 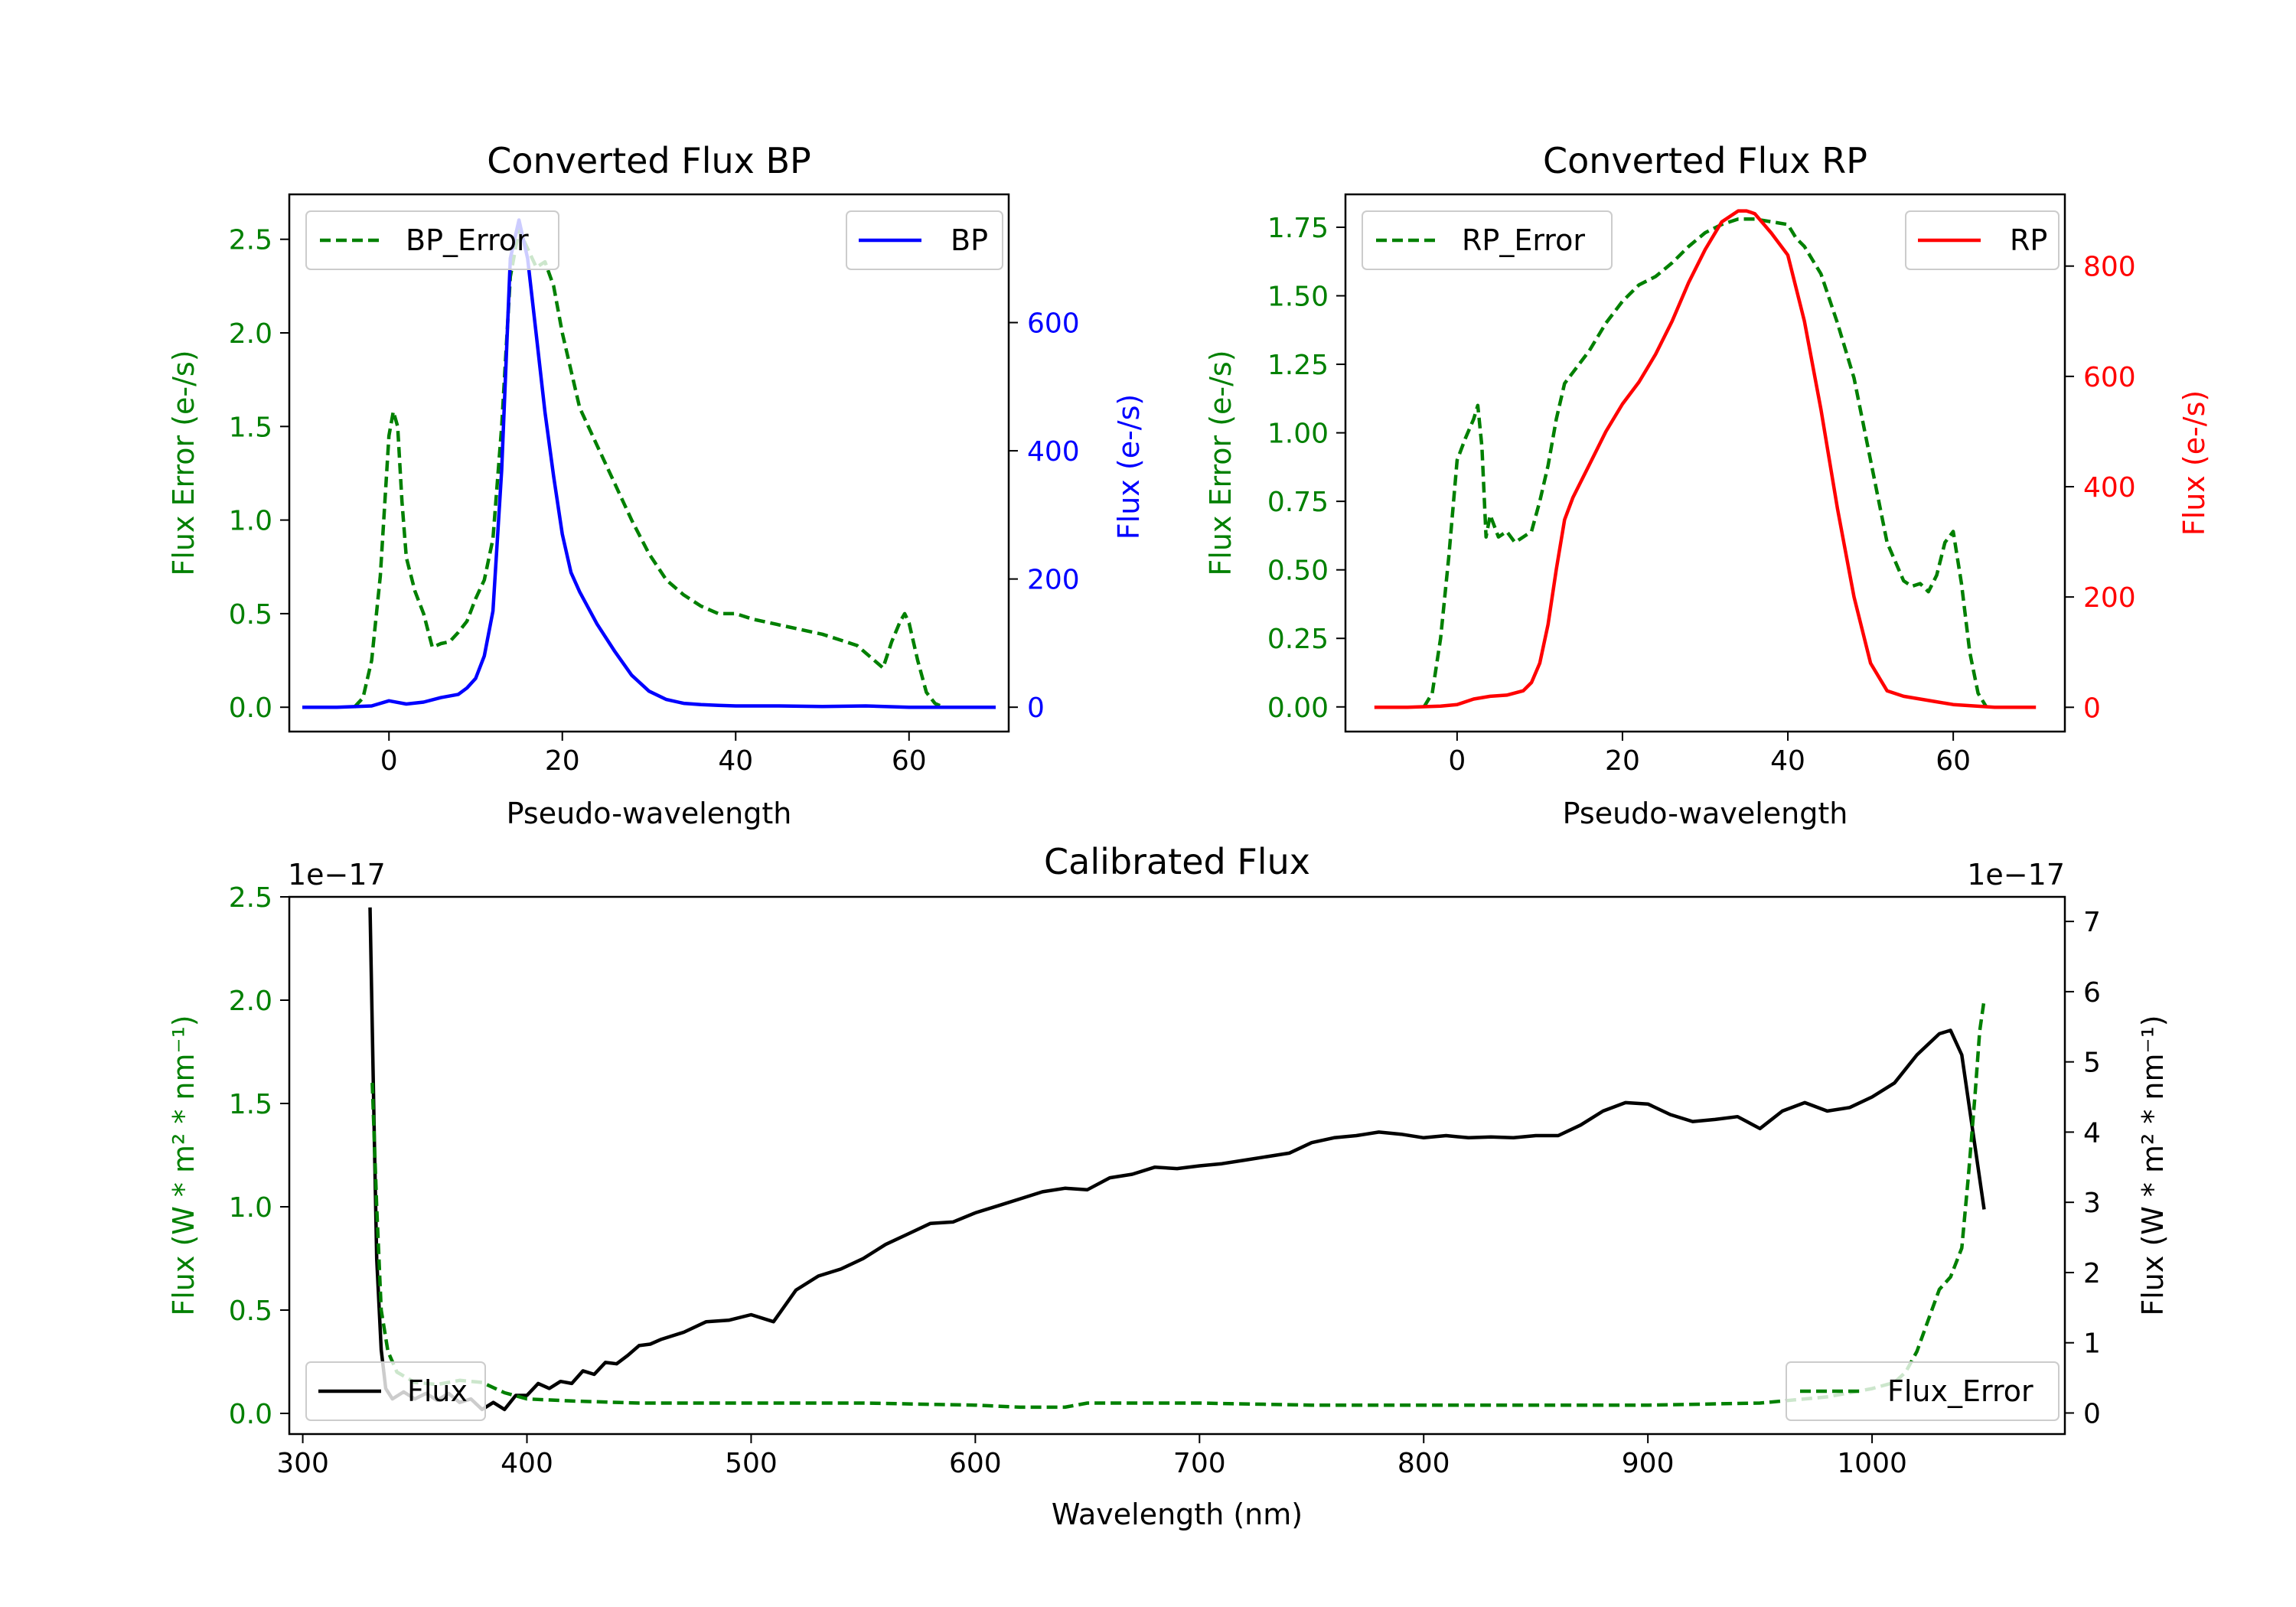 What do you see at coordinates (2109, 488) in the screenshot?
I see `rp-right-y-tick-label: 400` at bounding box center [2109, 488].